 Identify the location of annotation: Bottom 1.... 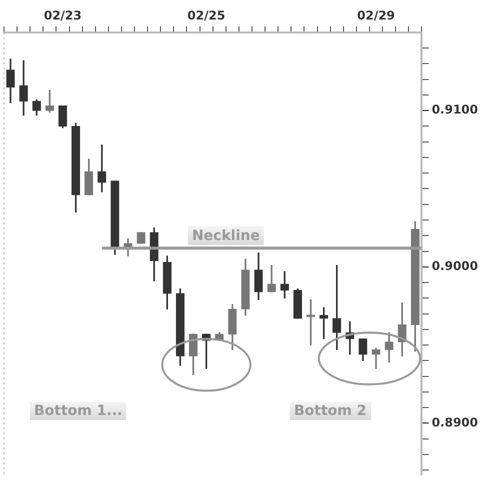
(78, 411).